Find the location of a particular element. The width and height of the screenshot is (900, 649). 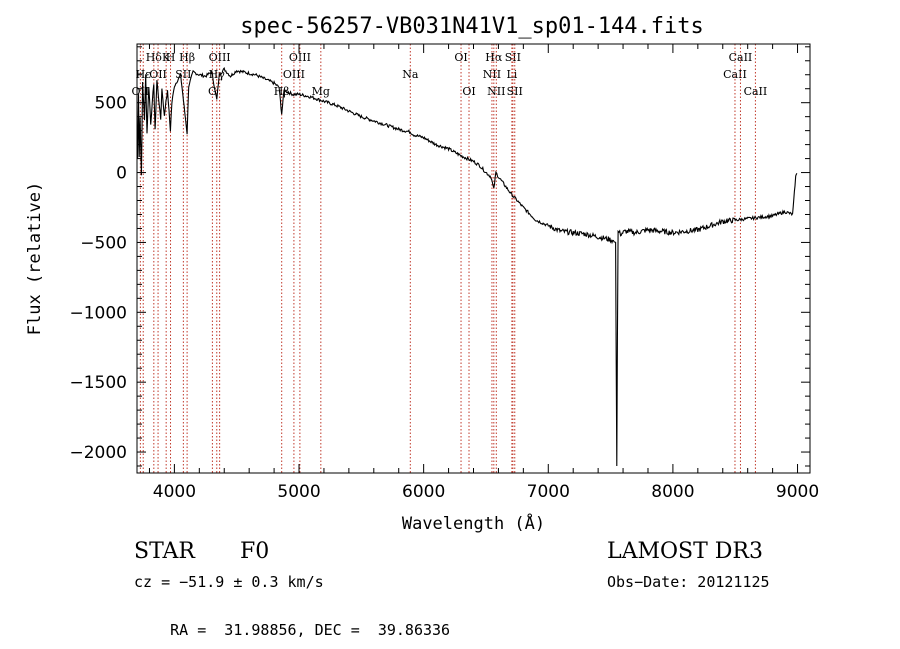

object-class-text: STAR is located at coordinates (164, 551).